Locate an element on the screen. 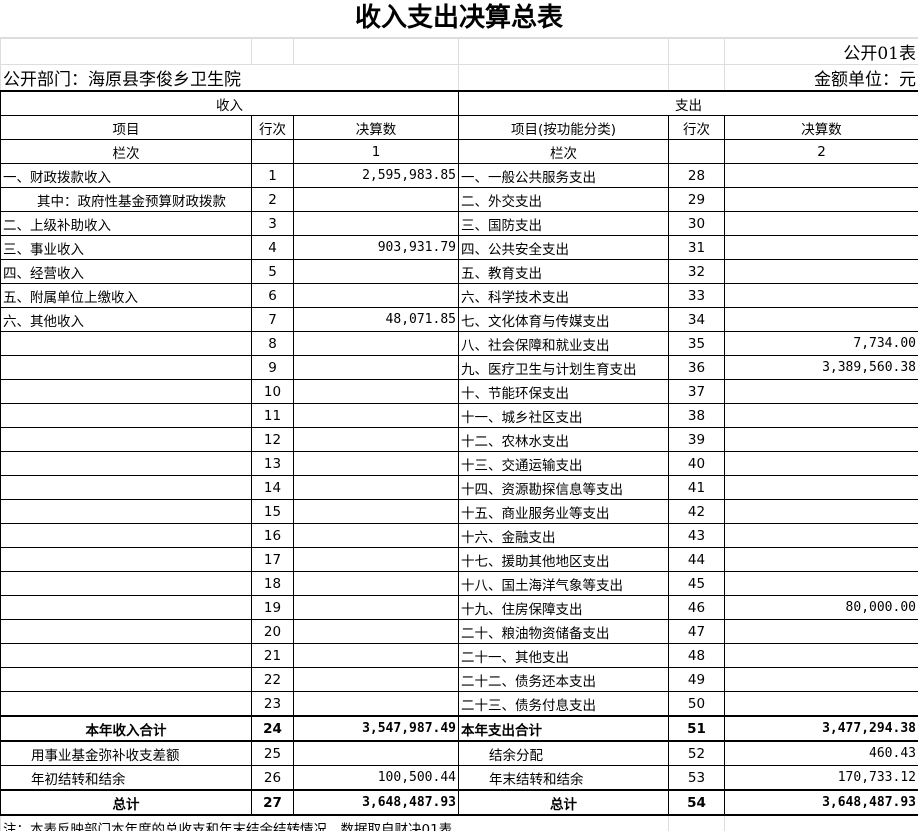  income-line: 21 is located at coordinates (272, 655).